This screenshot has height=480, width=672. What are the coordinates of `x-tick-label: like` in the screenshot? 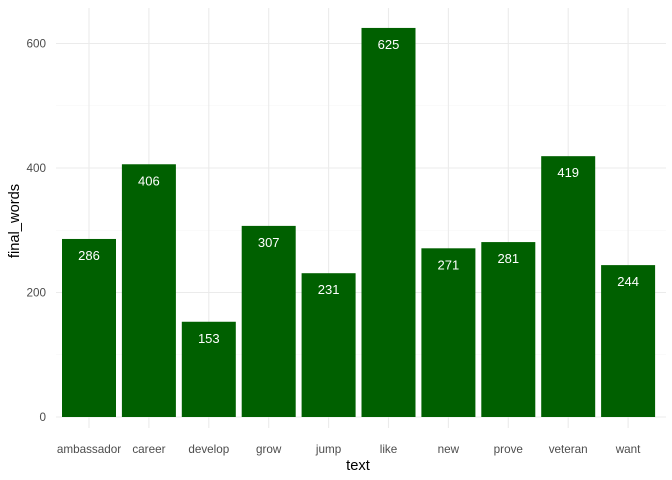 It's located at (389, 449).